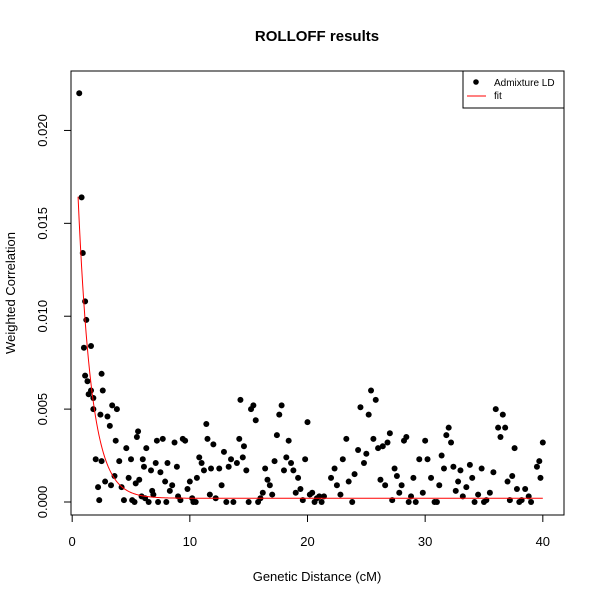  What do you see at coordinates (543, 541) in the screenshot?
I see `x-tick-label: 40` at bounding box center [543, 541].